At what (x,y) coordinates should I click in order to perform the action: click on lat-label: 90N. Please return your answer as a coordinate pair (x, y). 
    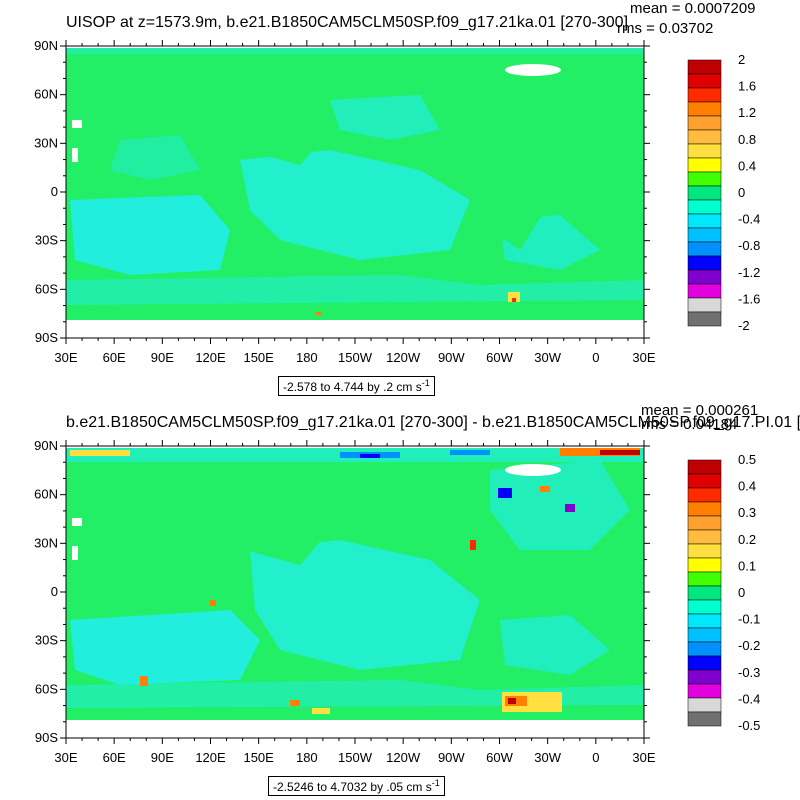
    Looking at the image, I should click on (46, 45).